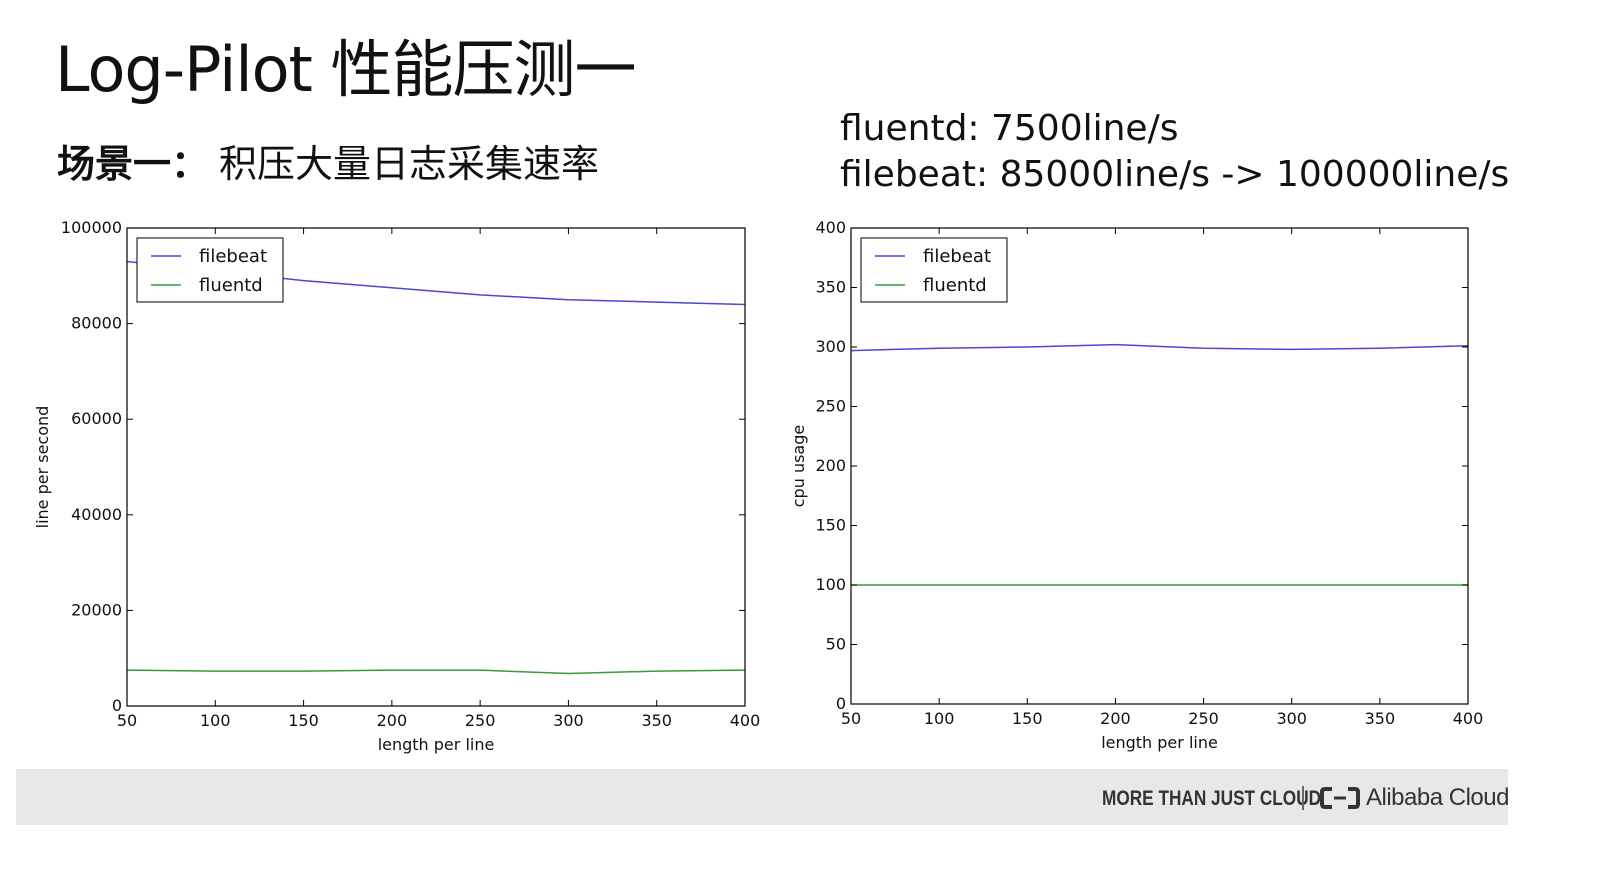  What do you see at coordinates (1009, 128) in the screenshot?
I see `rate-fluentd: fluentd: 7500line/s` at bounding box center [1009, 128].